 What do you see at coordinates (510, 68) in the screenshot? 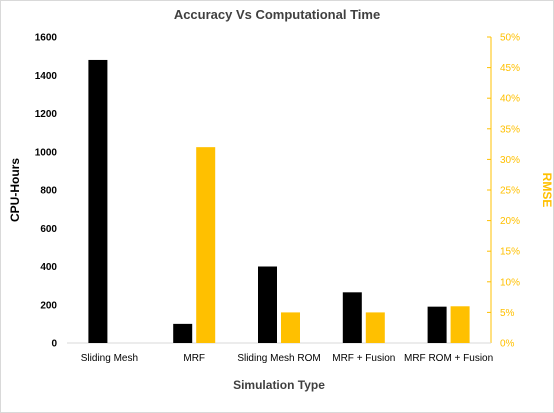
I see `y-right-tick-label: 45%` at bounding box center [510, 68].